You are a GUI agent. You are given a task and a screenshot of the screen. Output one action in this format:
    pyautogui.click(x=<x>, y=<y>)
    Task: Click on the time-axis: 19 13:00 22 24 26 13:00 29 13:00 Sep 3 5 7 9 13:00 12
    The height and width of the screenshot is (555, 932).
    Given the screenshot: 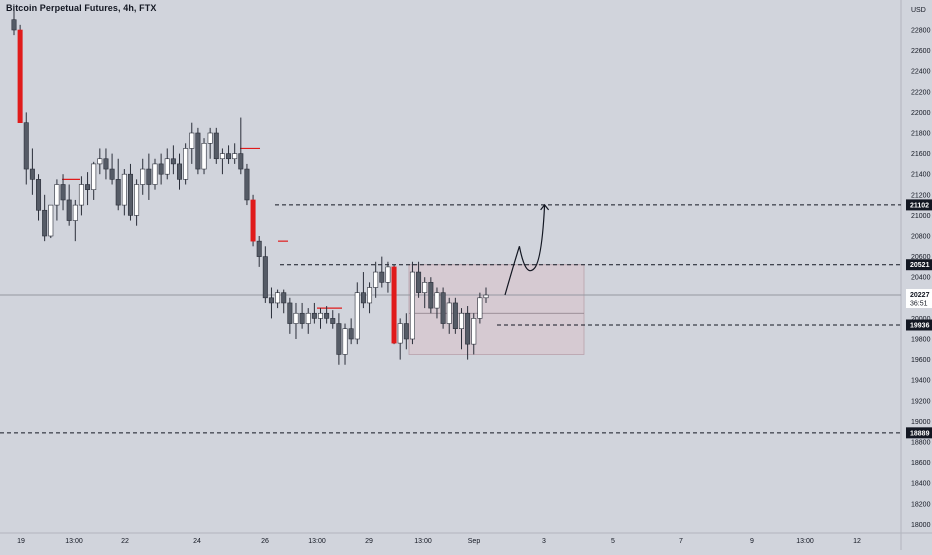 What is the action you would take?
    pyautogui.click(x=439, y=541)
    